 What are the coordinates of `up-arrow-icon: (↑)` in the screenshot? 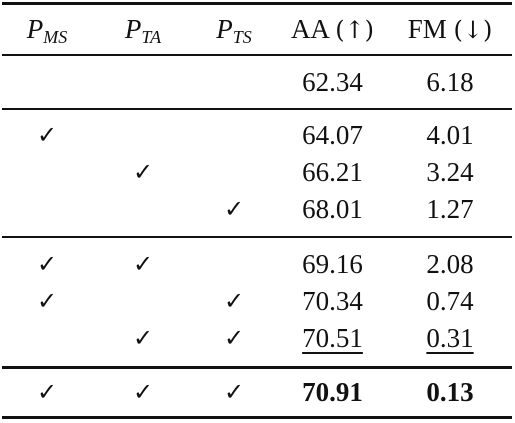 It's located at (355, 30).